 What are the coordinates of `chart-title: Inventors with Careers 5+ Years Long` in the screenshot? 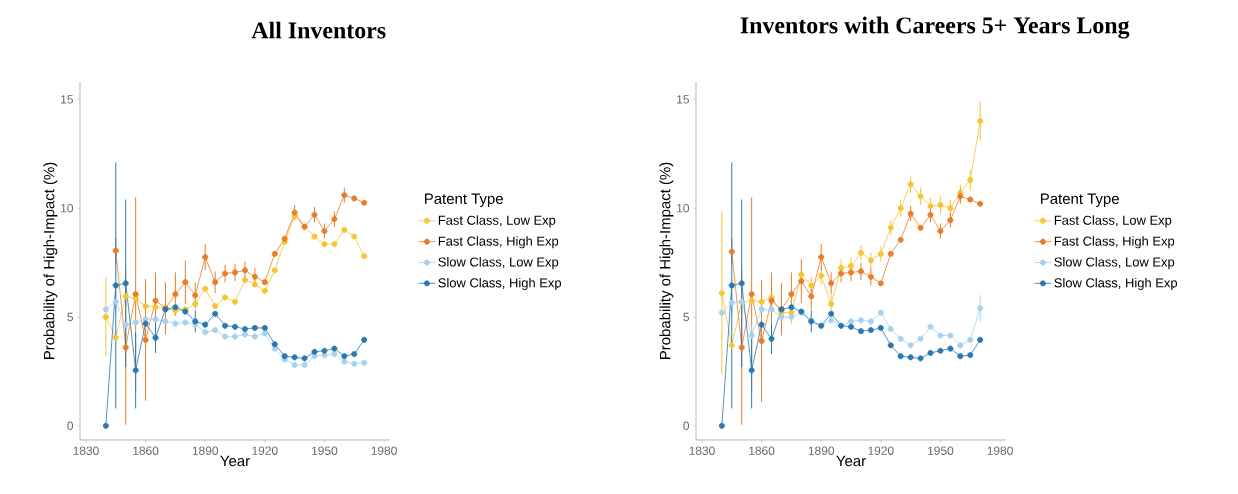 It's located at (935, 27).